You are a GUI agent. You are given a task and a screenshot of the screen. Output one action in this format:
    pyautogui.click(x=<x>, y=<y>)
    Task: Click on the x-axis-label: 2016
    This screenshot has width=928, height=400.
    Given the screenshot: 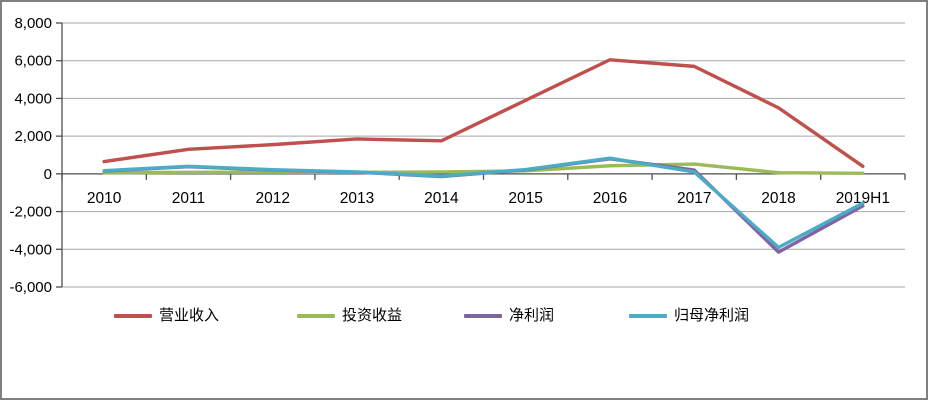 What is the action you would take?
    pyautogui.click(x=610, y=198)
    